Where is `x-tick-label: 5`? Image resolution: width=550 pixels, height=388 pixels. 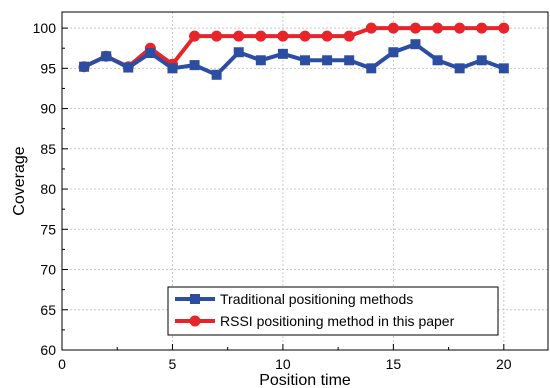 x-tick-label: 5 is located at coordinates (173, 364).